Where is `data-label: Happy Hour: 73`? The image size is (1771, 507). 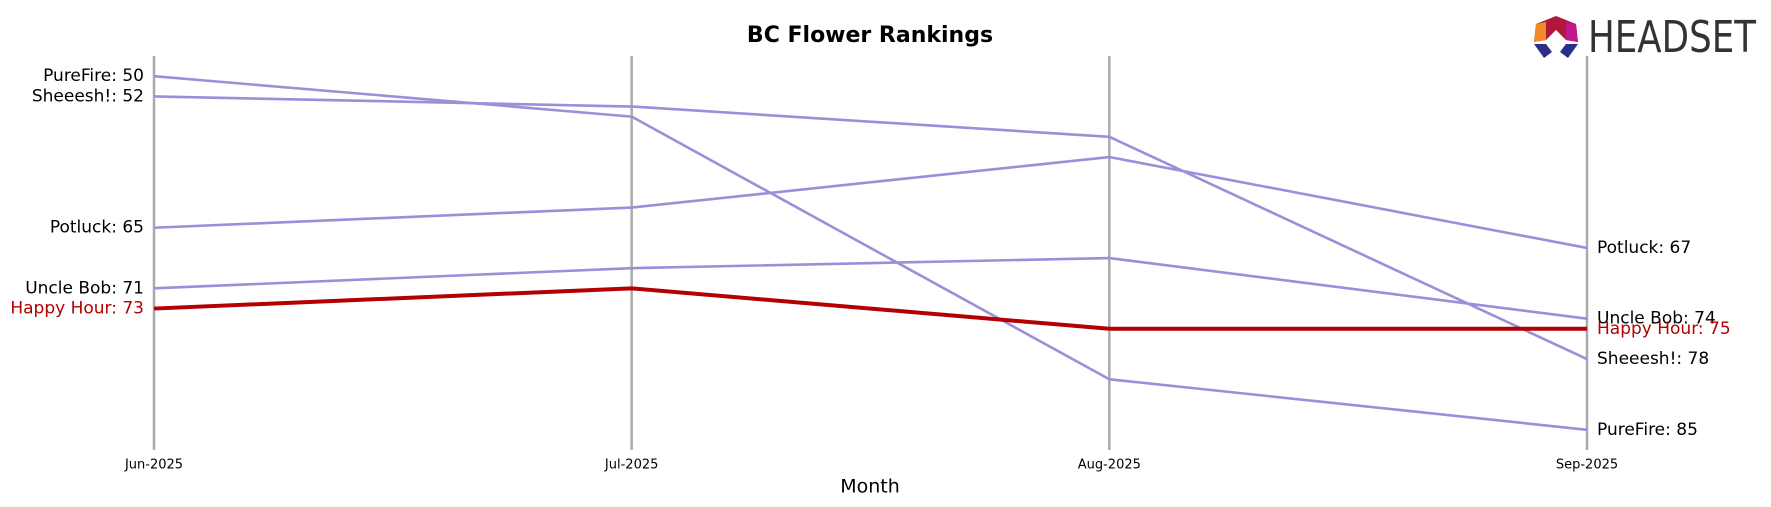 data-label: Happy Hour: 73 is located at coordinates (77, 309).